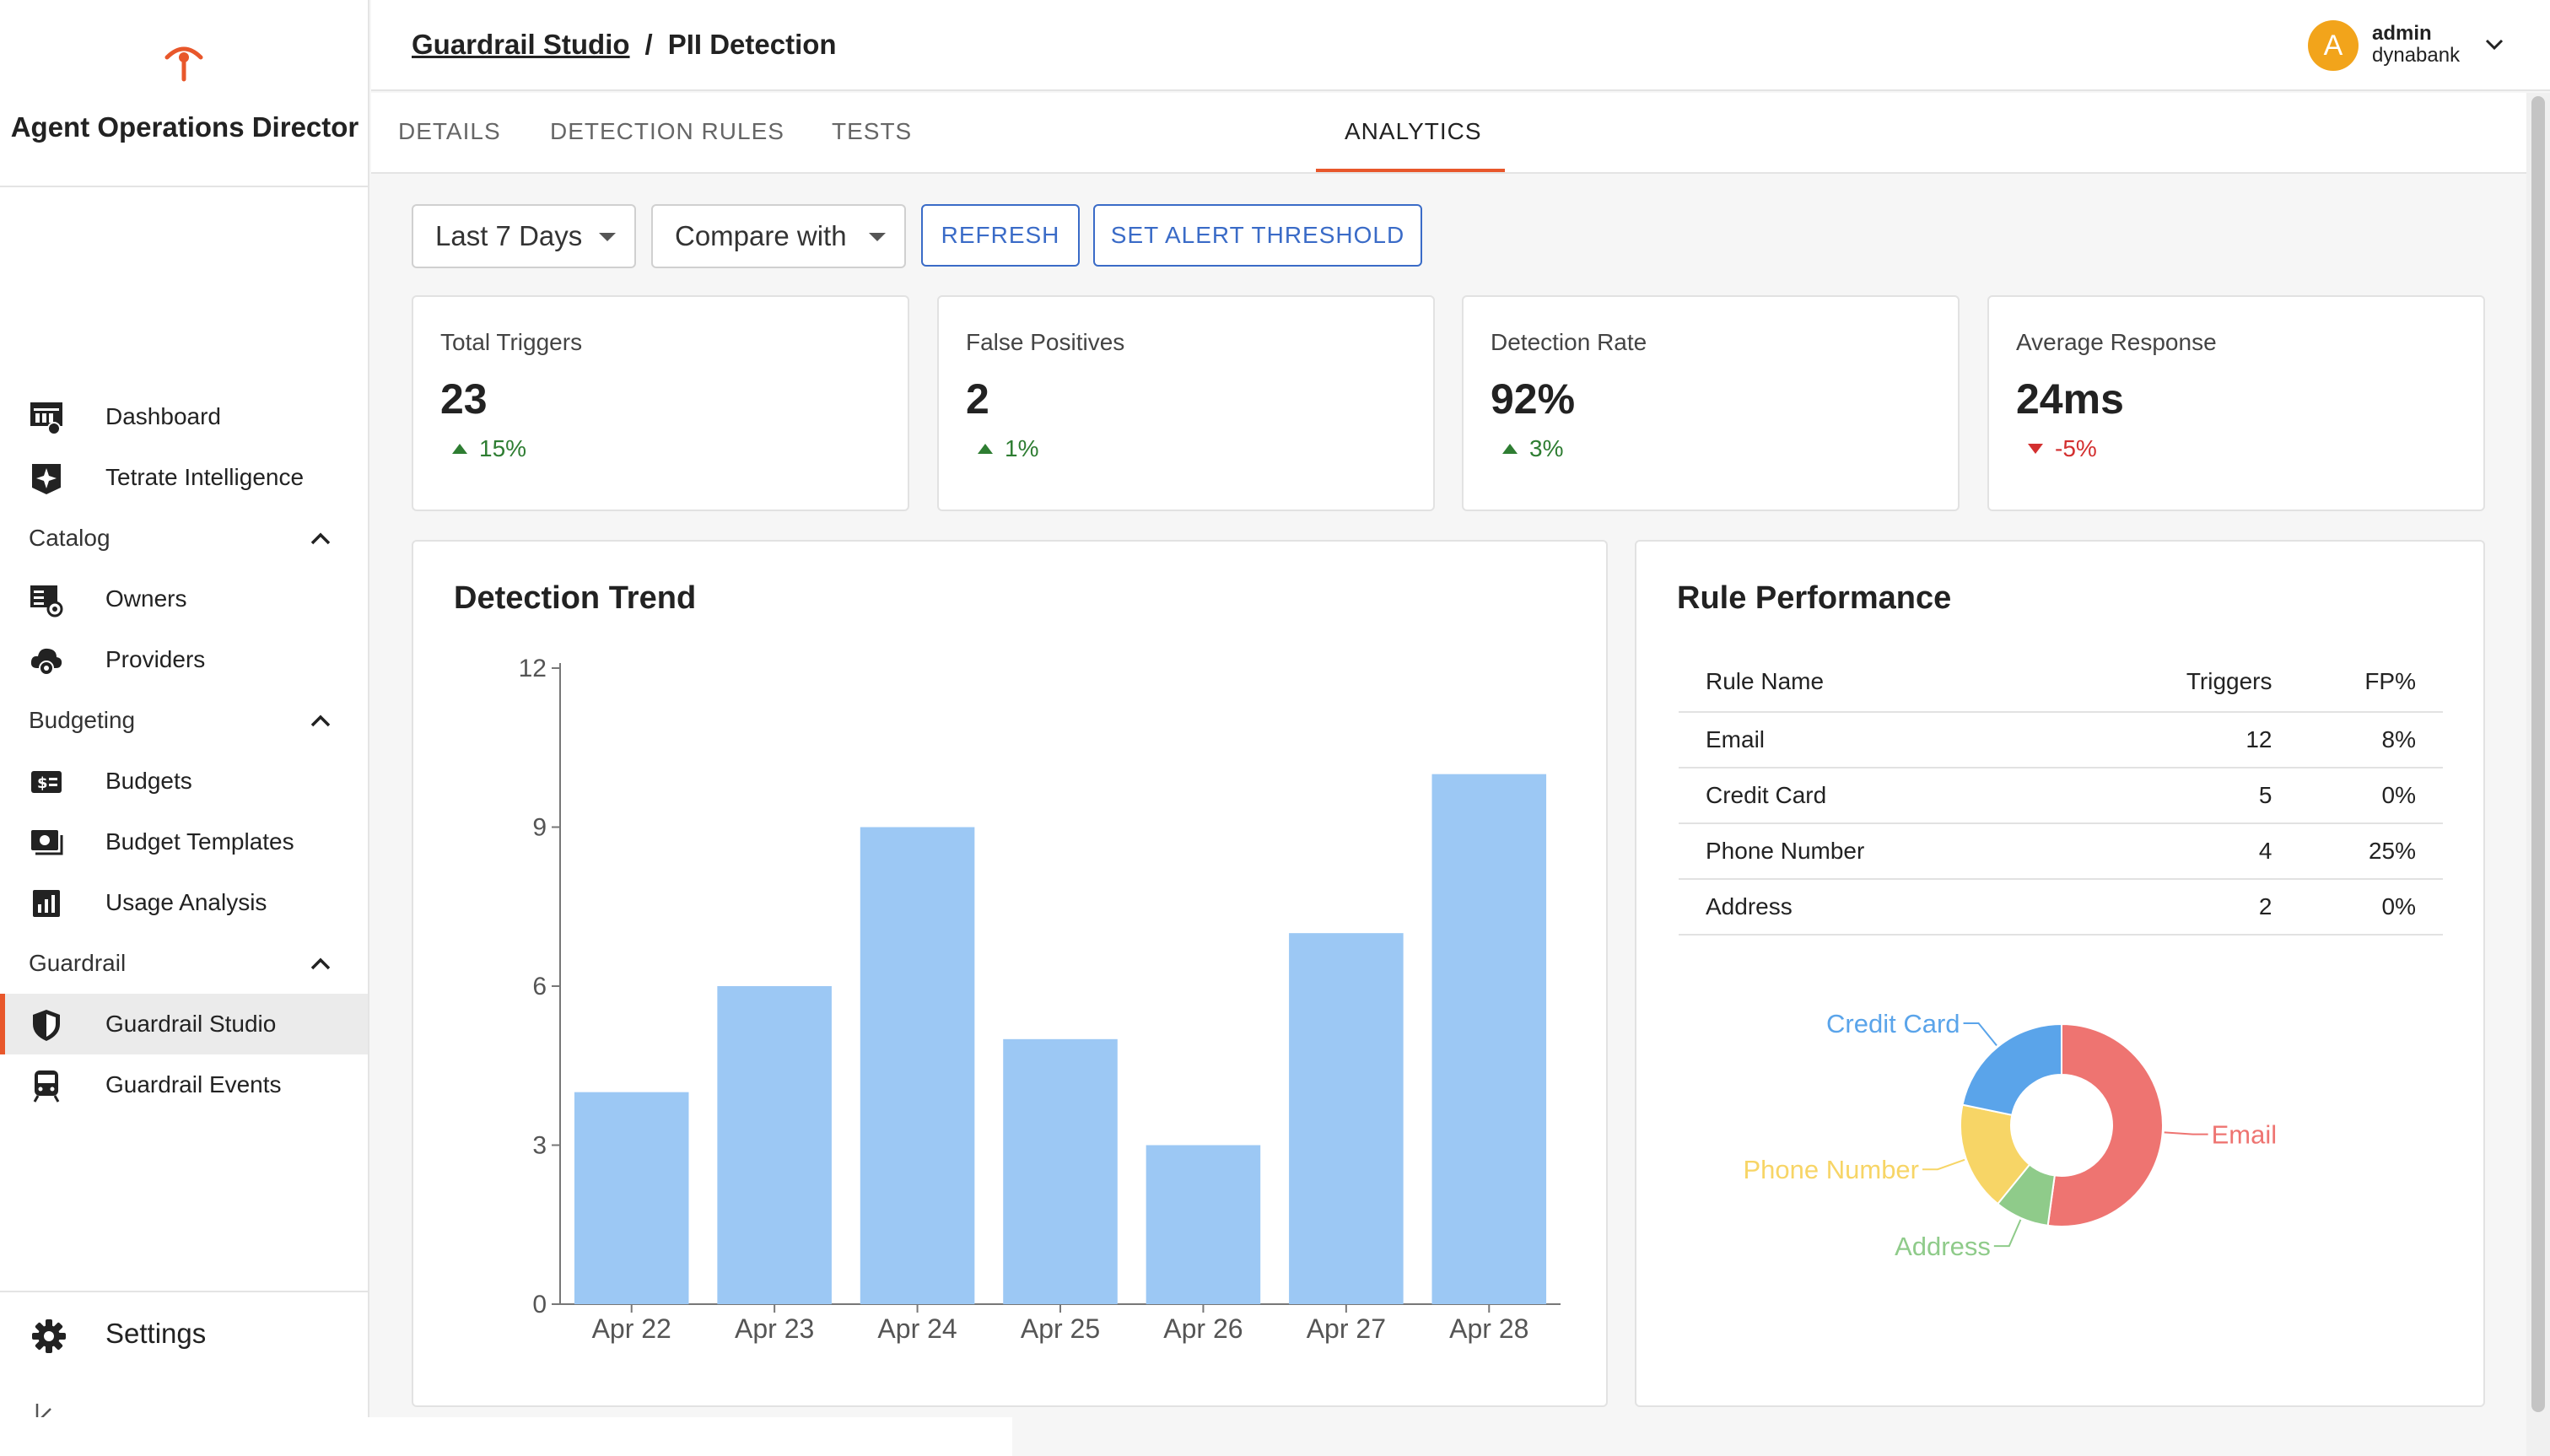  Describe the element at coordinates (2357, 682) in the screenshot. I see `column-header: FP%` at that location.